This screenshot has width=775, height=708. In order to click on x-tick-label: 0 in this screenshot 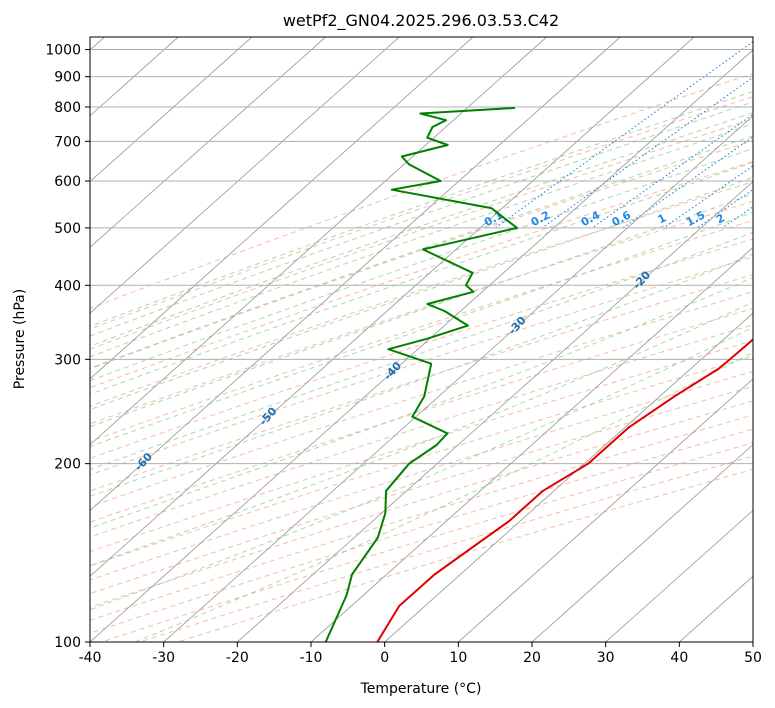, I will do `click(384, 658)`.